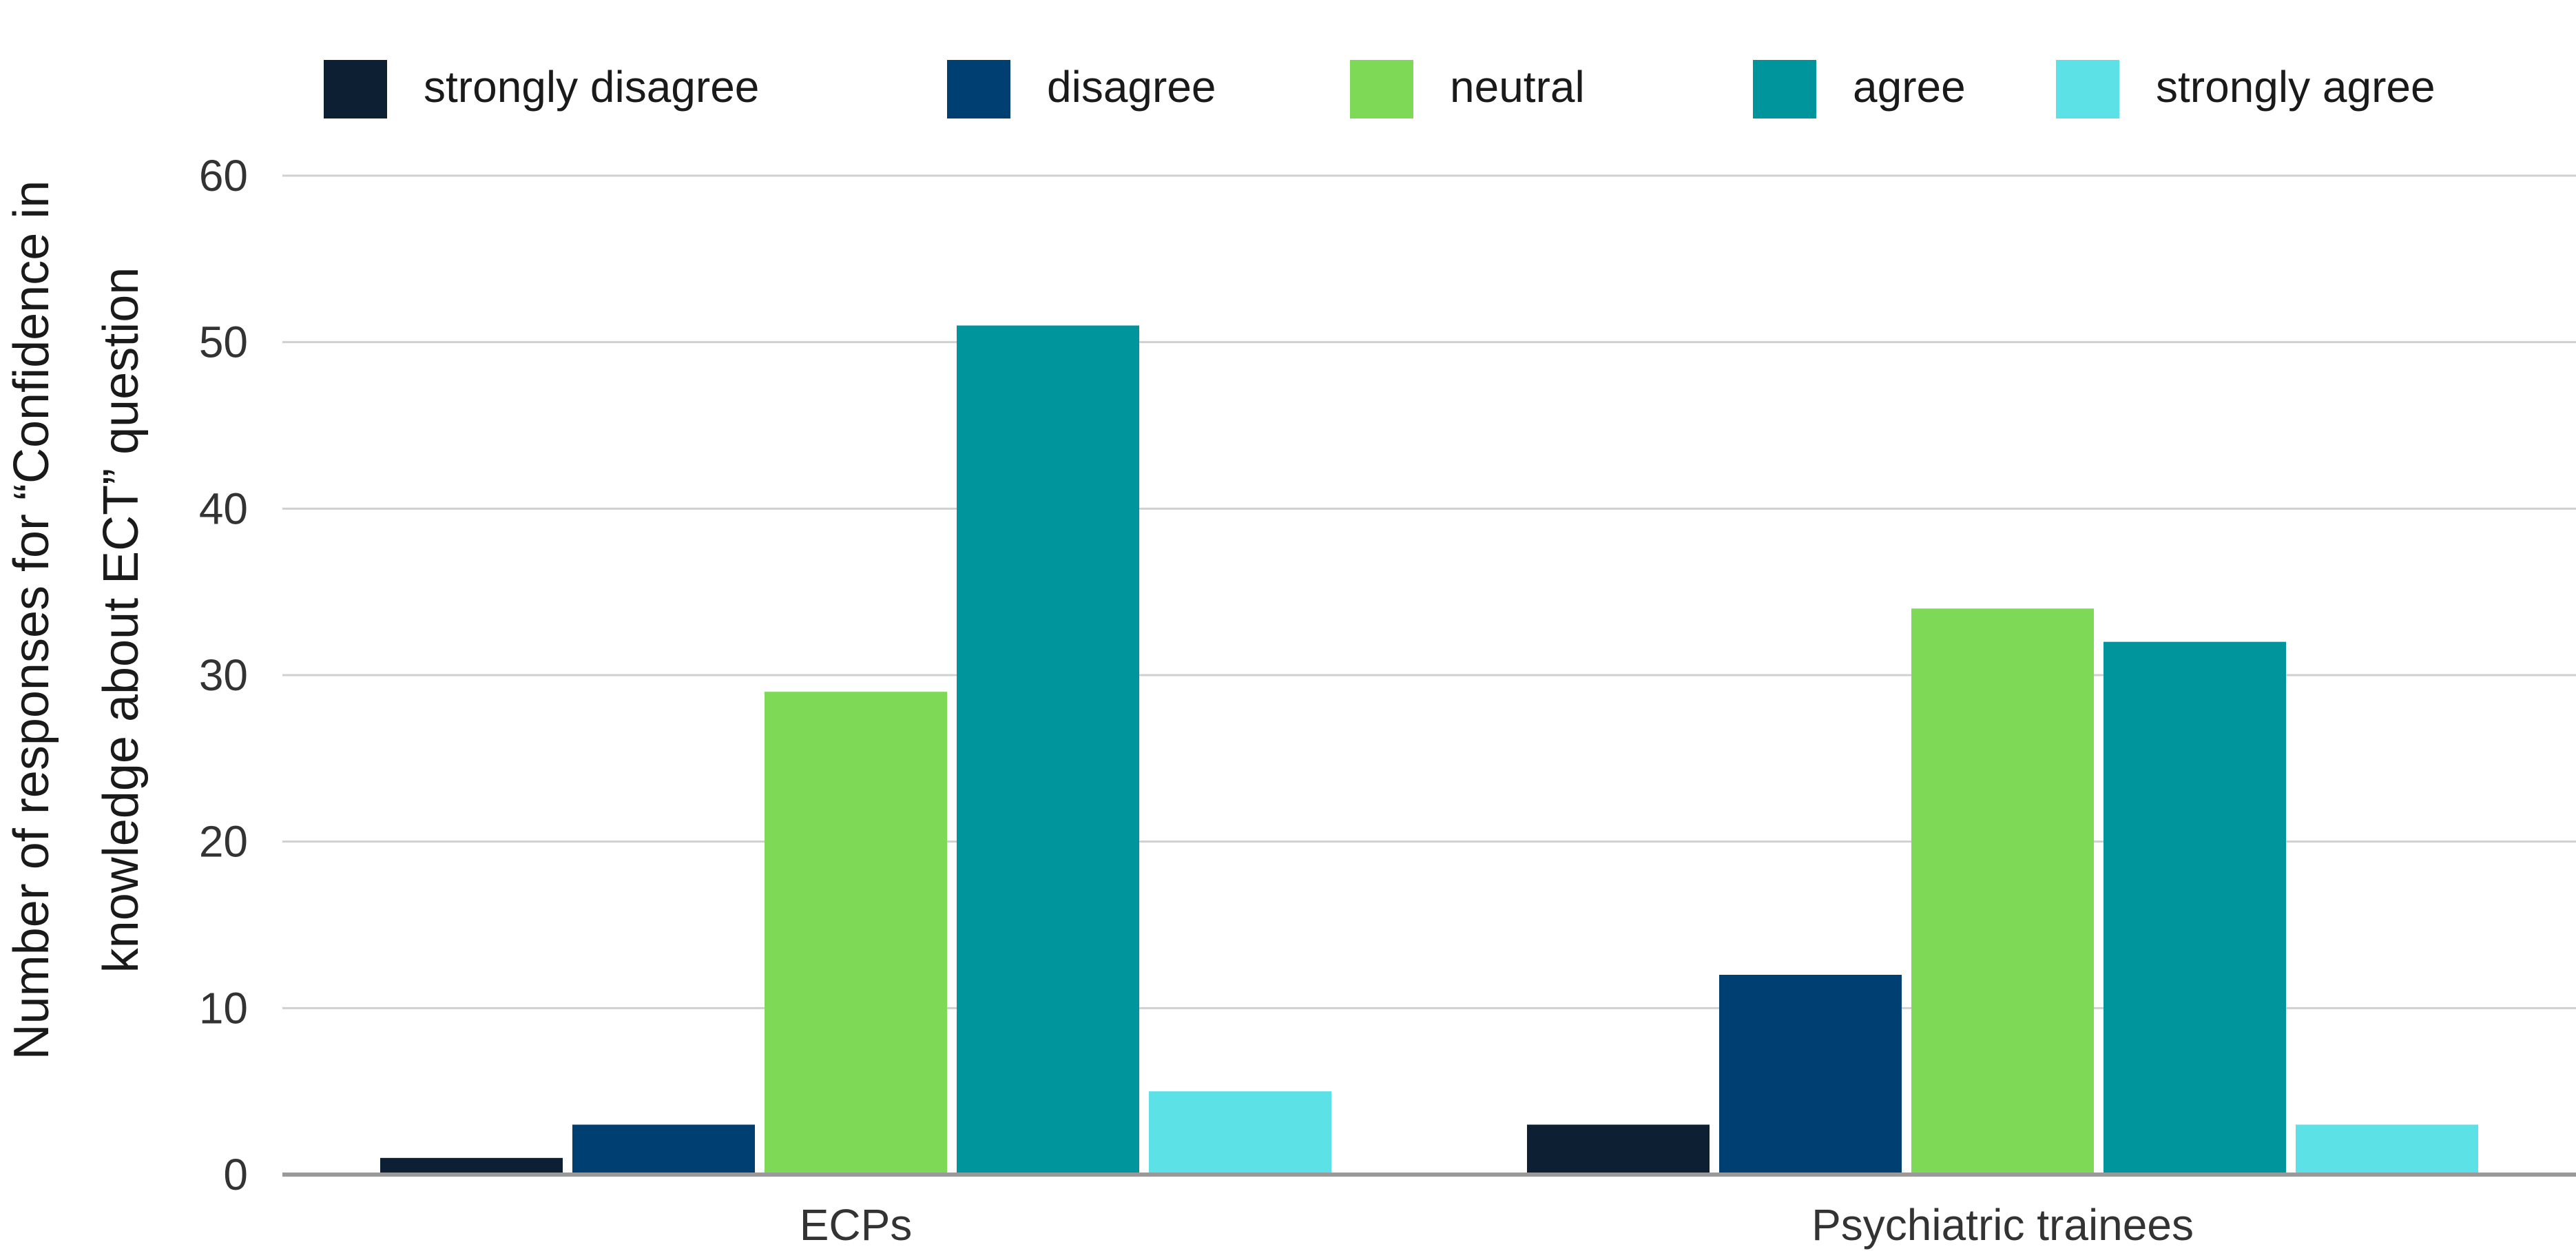  Describe the element at coordinates (223, 1008) in the screenshot. I see `y-tick-label: 10` at that location.